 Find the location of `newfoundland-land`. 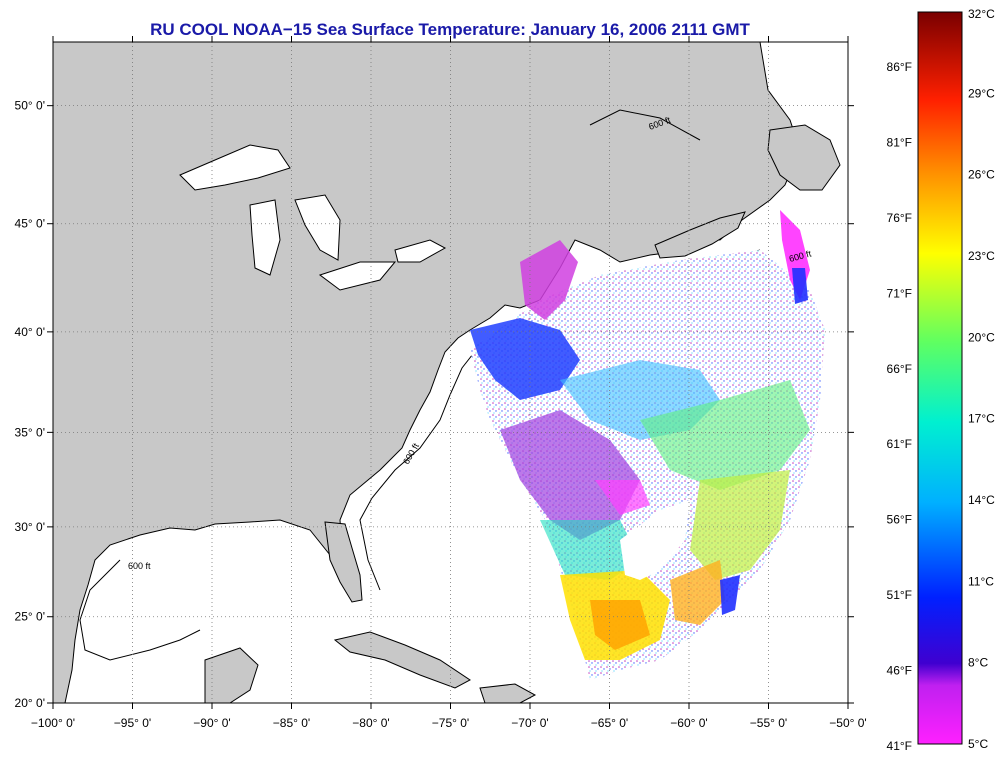

newfoundland-land is located at coordinates (804, 157).